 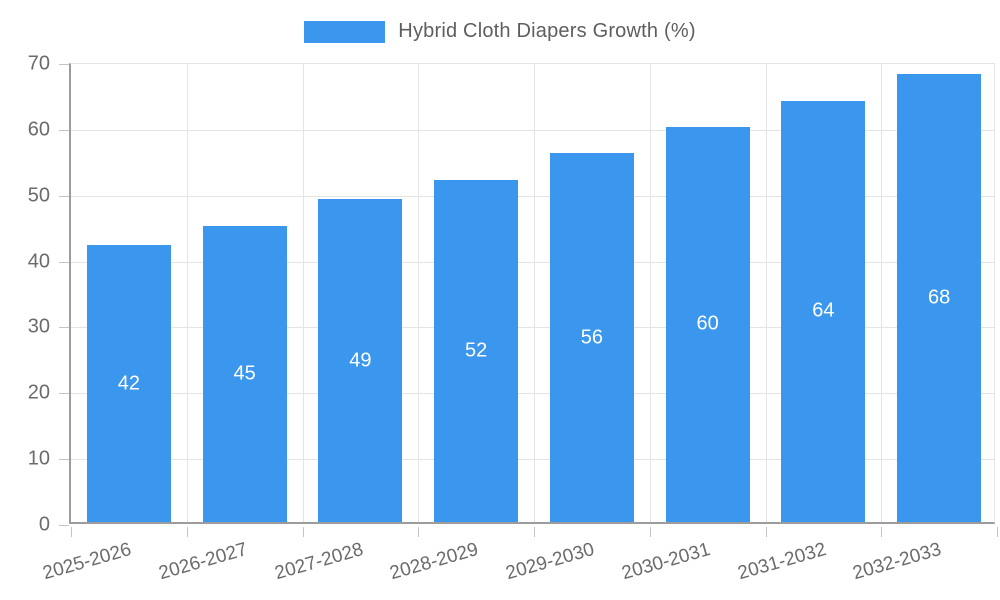 What do you see at coordinates (38, 63) in the screenshot?
I see `y-axis-tick-label: 70` at bounding box center [38, 63].